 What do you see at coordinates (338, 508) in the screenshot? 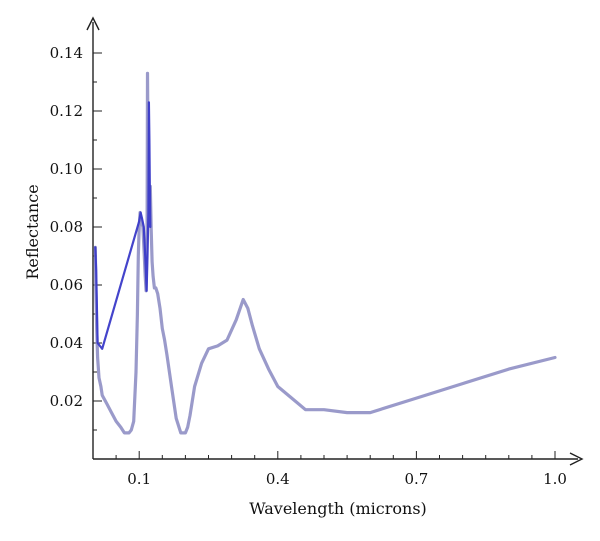
I see `x-axis-title: Wavelength (microns)` at bounding box center [338, 508].